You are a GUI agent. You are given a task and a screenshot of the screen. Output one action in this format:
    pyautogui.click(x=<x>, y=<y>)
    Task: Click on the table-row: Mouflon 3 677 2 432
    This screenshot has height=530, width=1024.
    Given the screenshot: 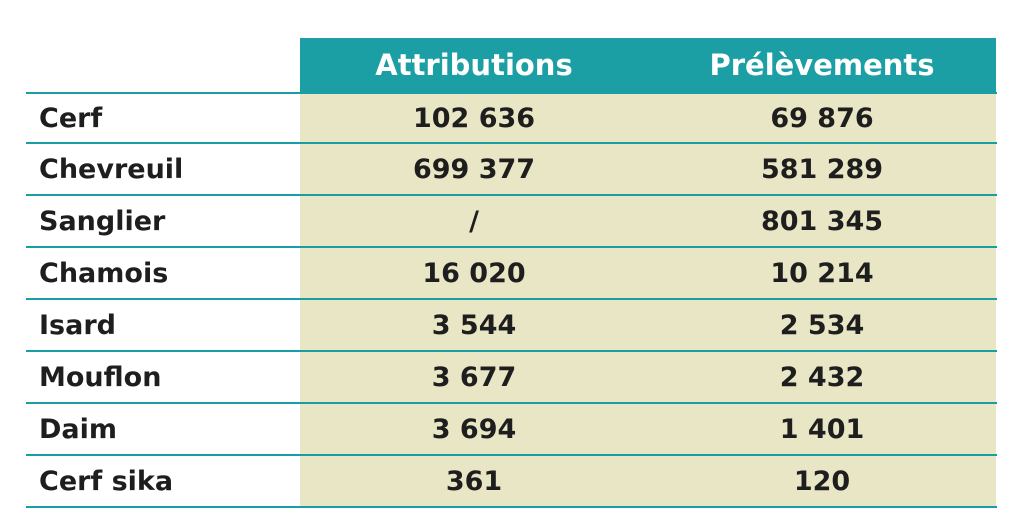 What is the action you would take?
    pyautogui.click(x=511, y=378)
    